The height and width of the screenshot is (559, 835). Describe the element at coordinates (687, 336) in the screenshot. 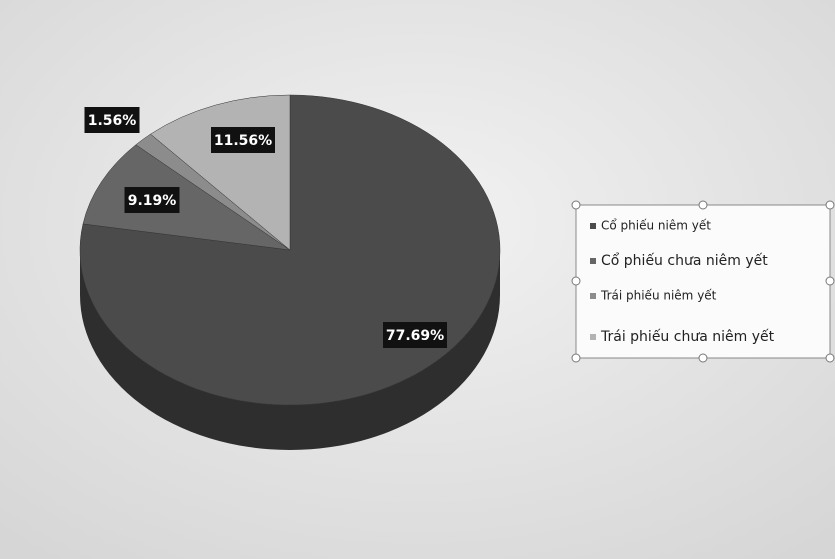

I see `legend-label: Trái phiếu chưa niêm yết` at that location.